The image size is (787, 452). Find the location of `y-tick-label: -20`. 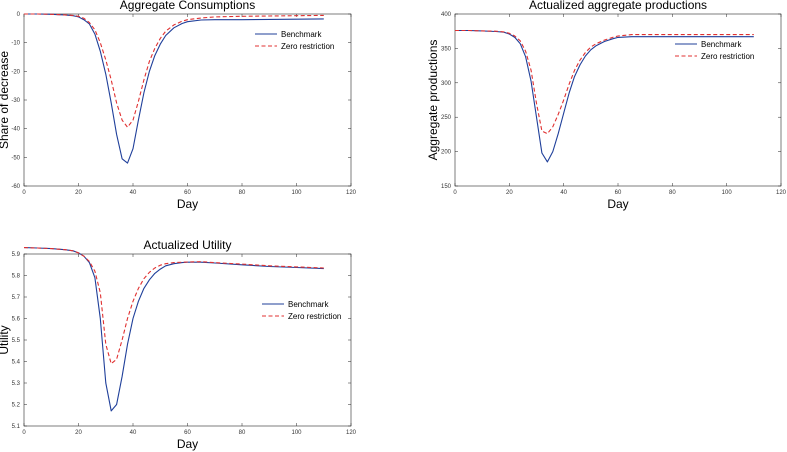

y-tick-label: -20 is located at coordinates (15, 72).